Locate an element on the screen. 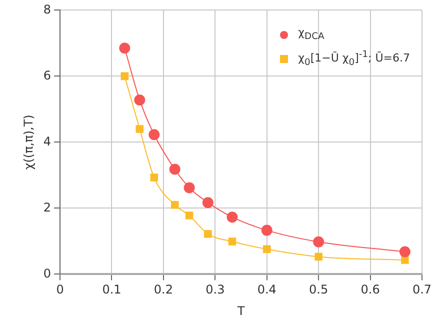 The image size is (436, 327). x-tick-label: 0.7 is located at coordinates (422, 289).